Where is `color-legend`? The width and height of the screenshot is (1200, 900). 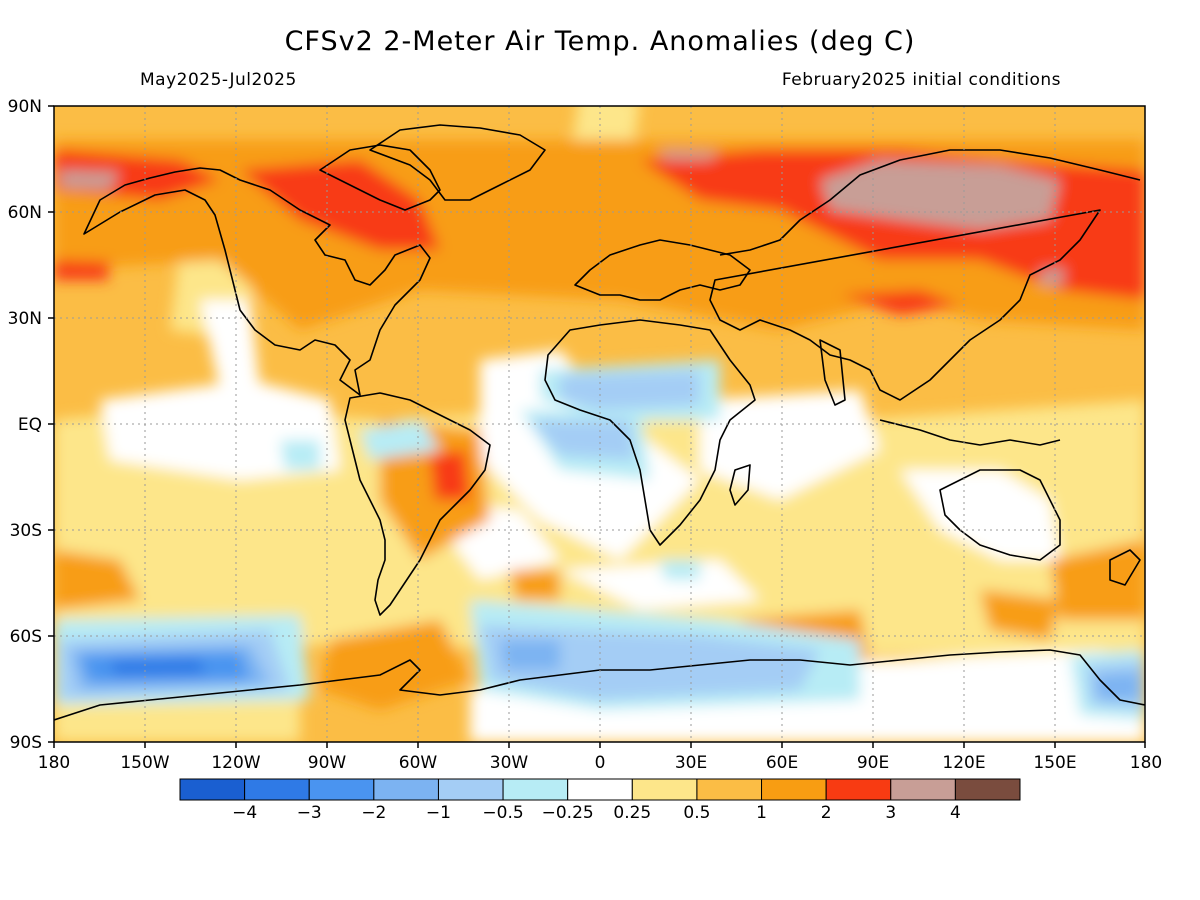
color-legend is located at coordinates (600, 789).